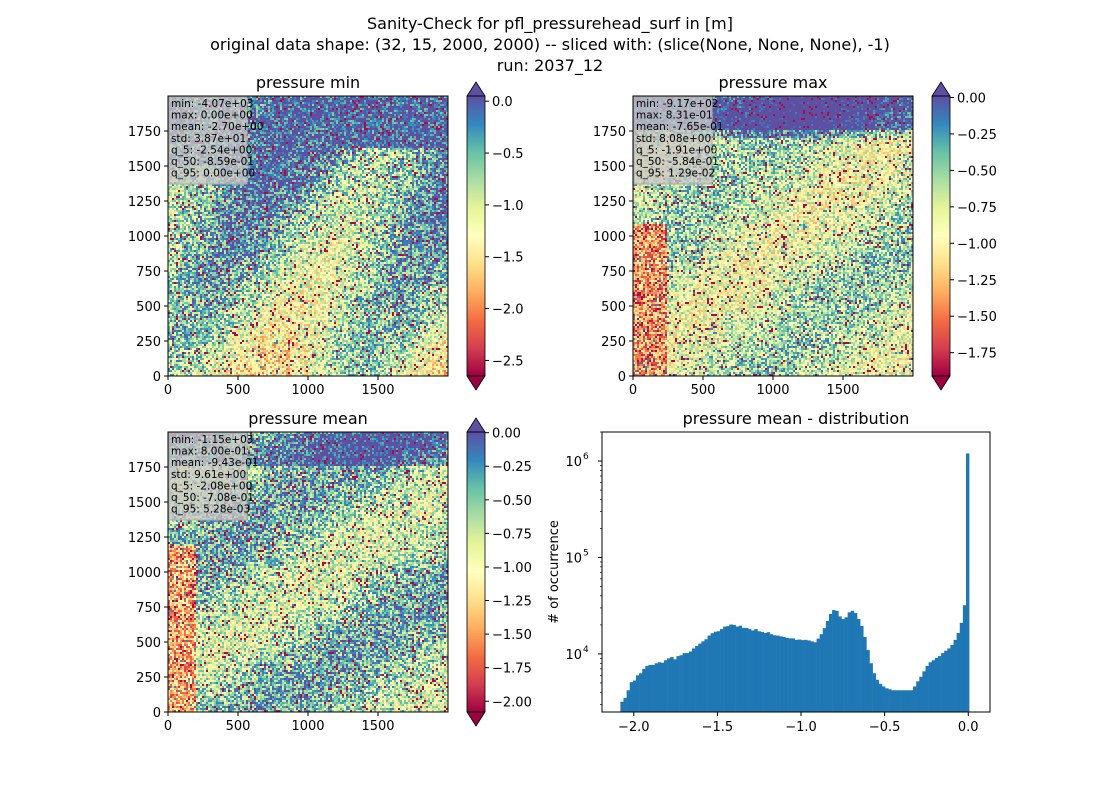 The image size is (1100, 800). Describe the element at coordinates (885, 727) in the screenshot. I see `x-tick-label: −0.5` at that location.